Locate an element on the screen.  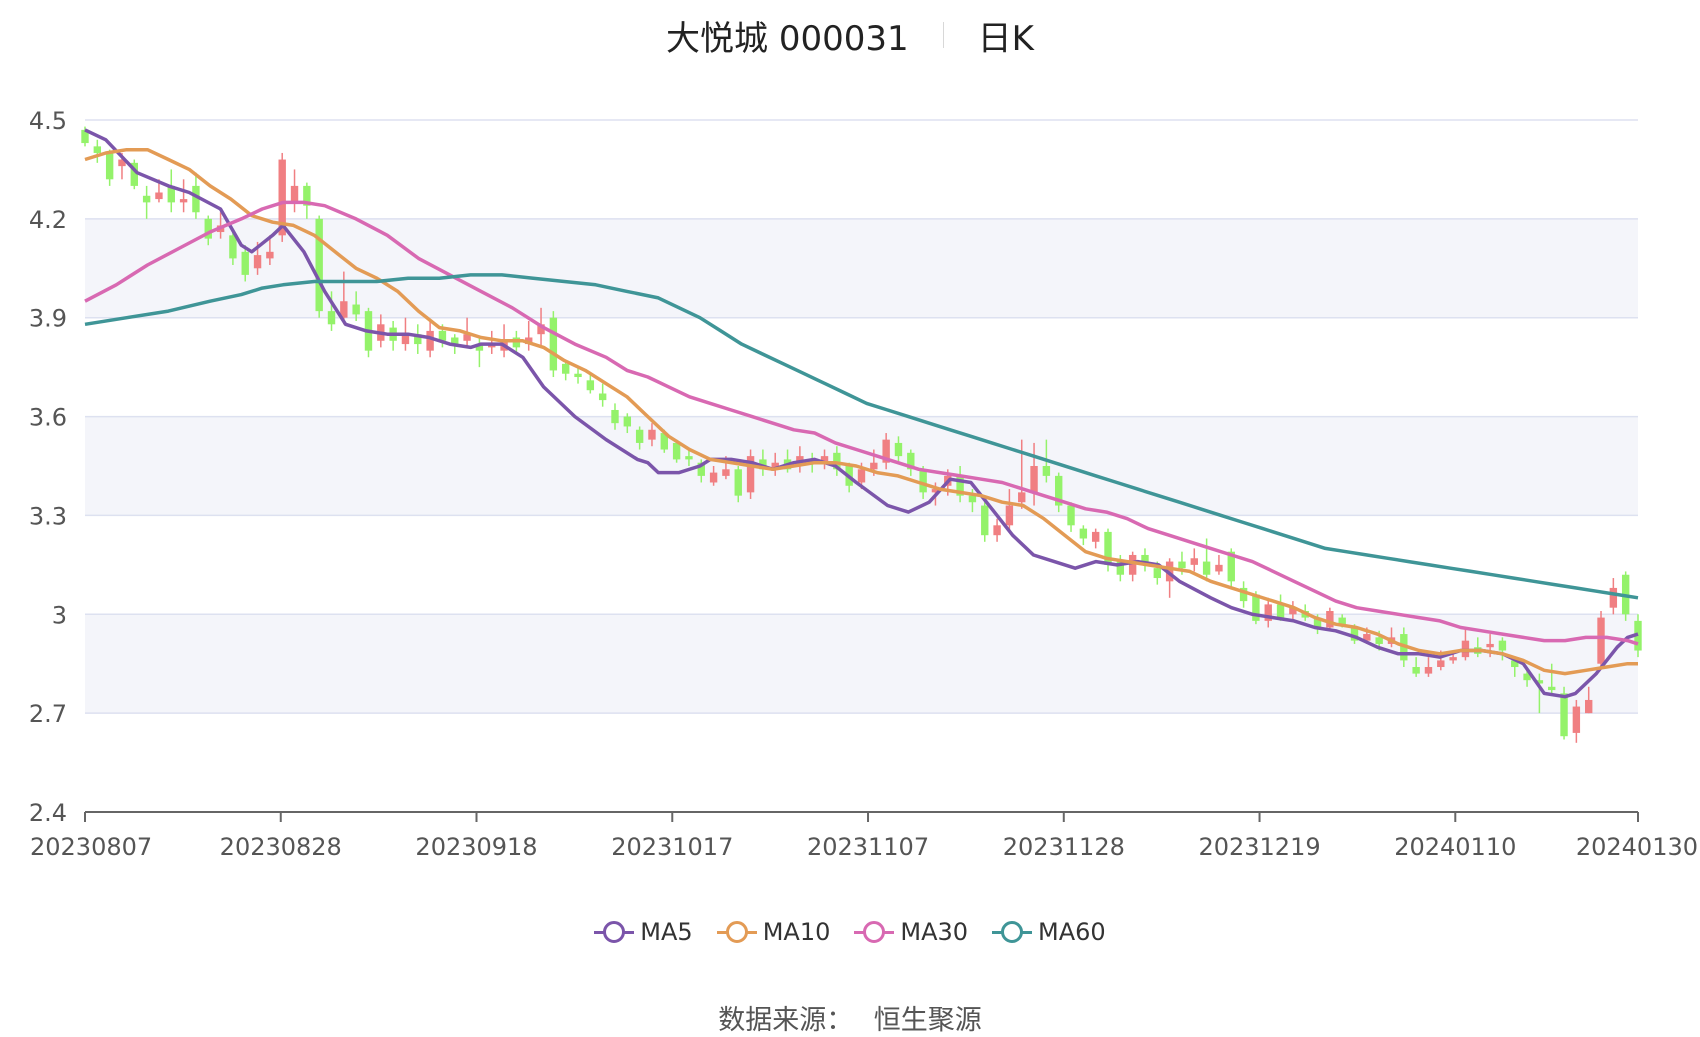
x-tick-label: 20231128 is located at coordinates (1064, 847).